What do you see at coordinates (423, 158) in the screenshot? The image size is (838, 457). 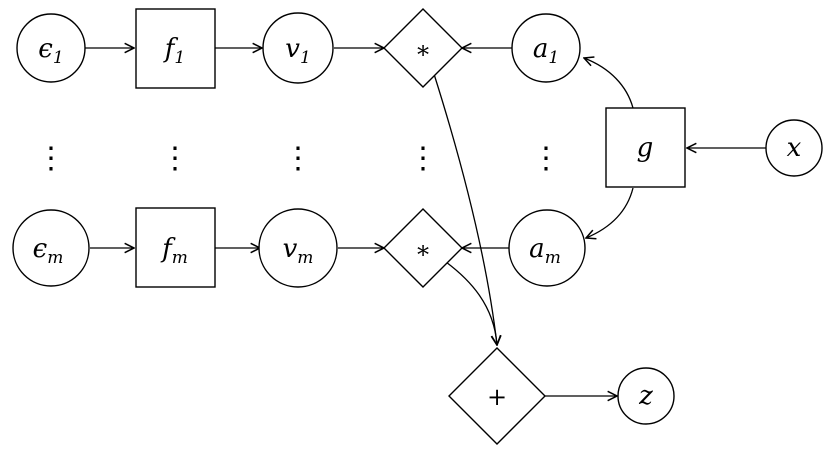 I see `ellipsis-mul: ⋮` at bounding box center [423, 158].